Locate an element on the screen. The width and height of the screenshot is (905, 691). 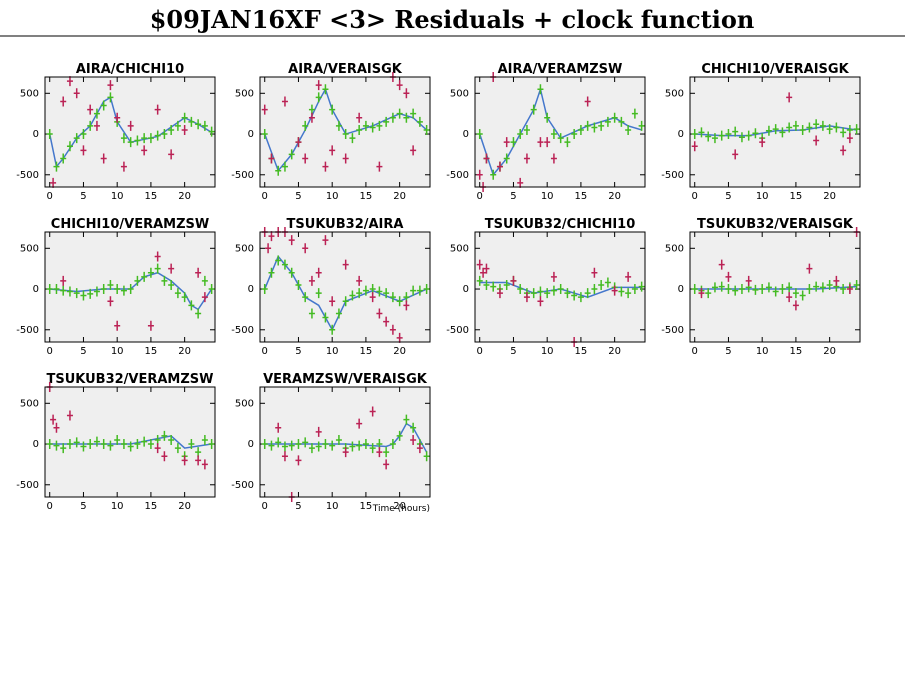
y-tick-label: -500 is located at coordinates (242, 485).